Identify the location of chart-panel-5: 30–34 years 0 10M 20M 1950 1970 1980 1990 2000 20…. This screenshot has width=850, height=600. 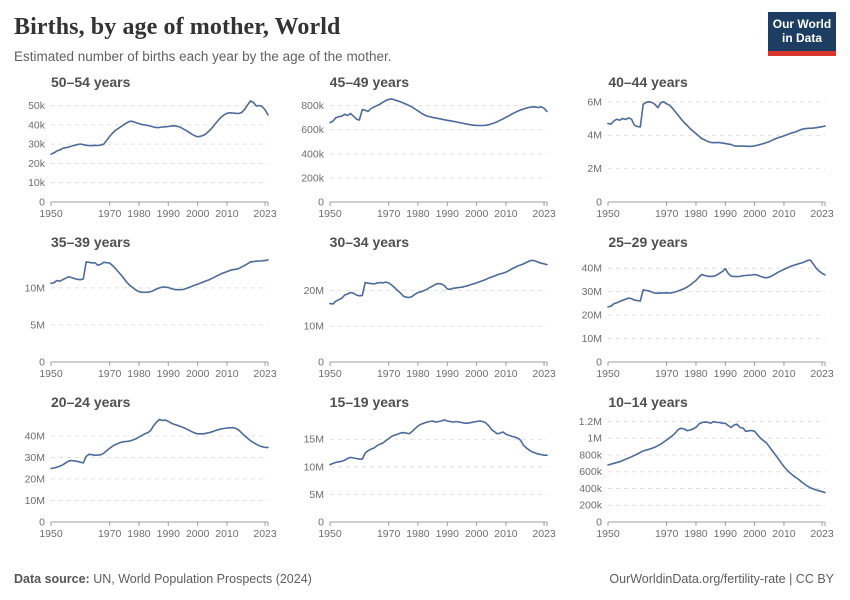
(425, 308).